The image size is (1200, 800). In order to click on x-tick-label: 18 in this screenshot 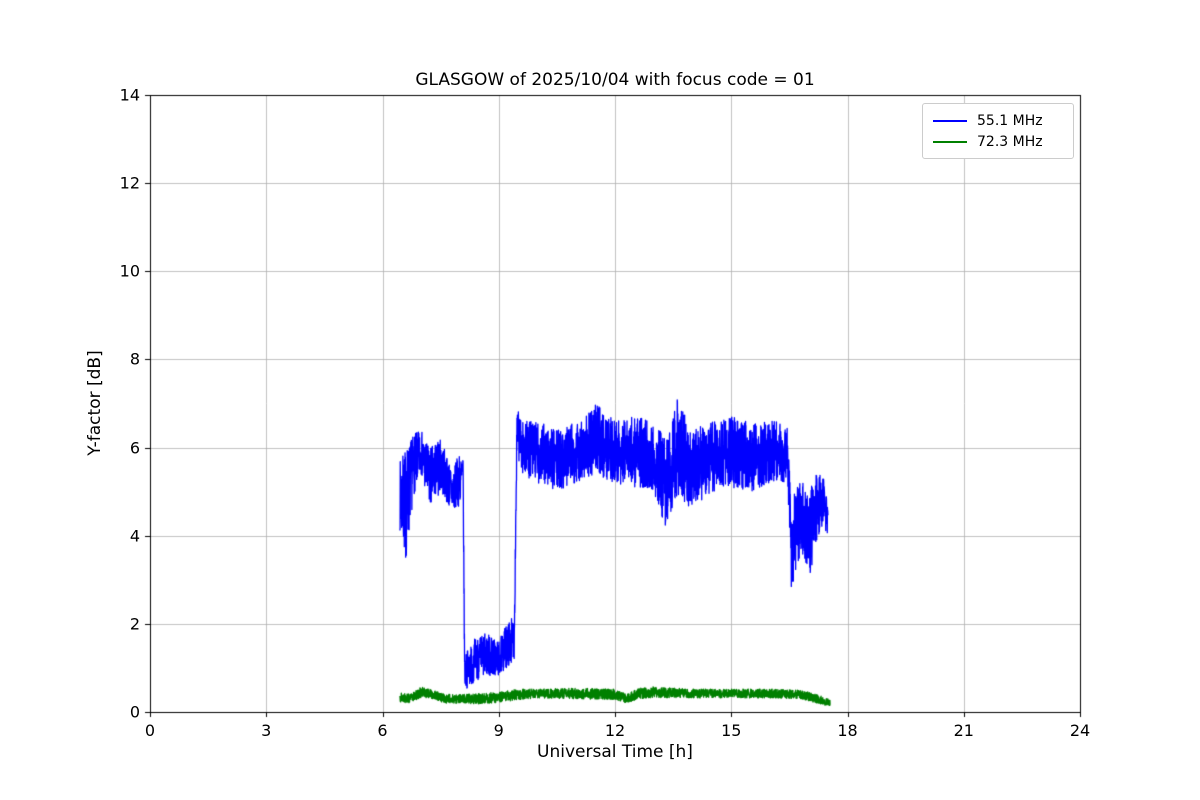, I will do `click(847, 730)`.